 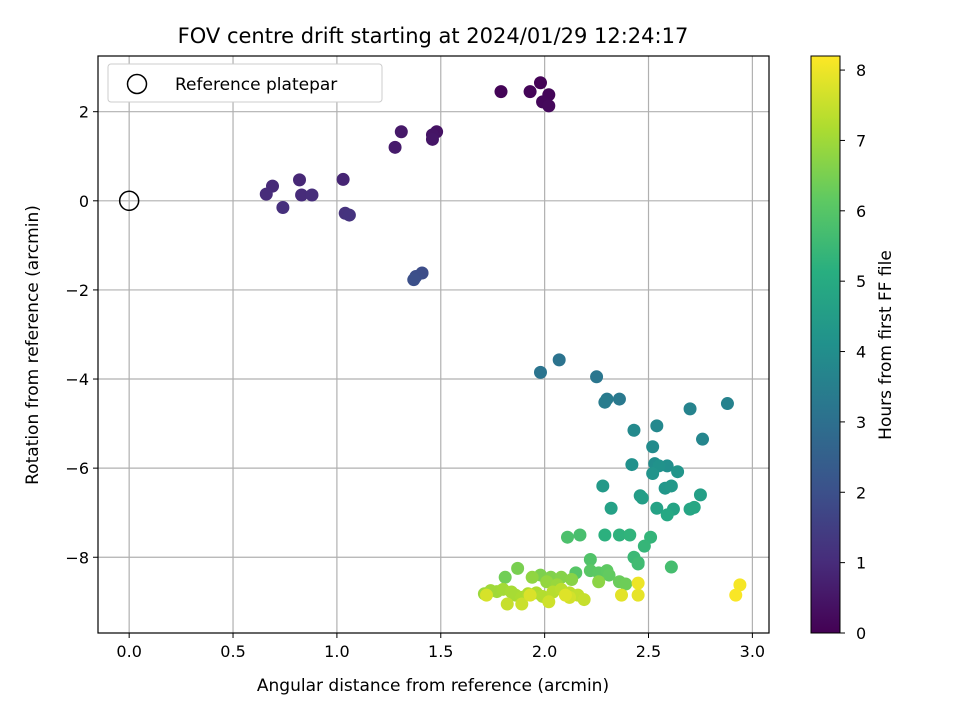 What do you see at coordinates (861, 563) in the screenshot?
I see `colorbar-tick-label: 1` at bounding box center [861, 563].